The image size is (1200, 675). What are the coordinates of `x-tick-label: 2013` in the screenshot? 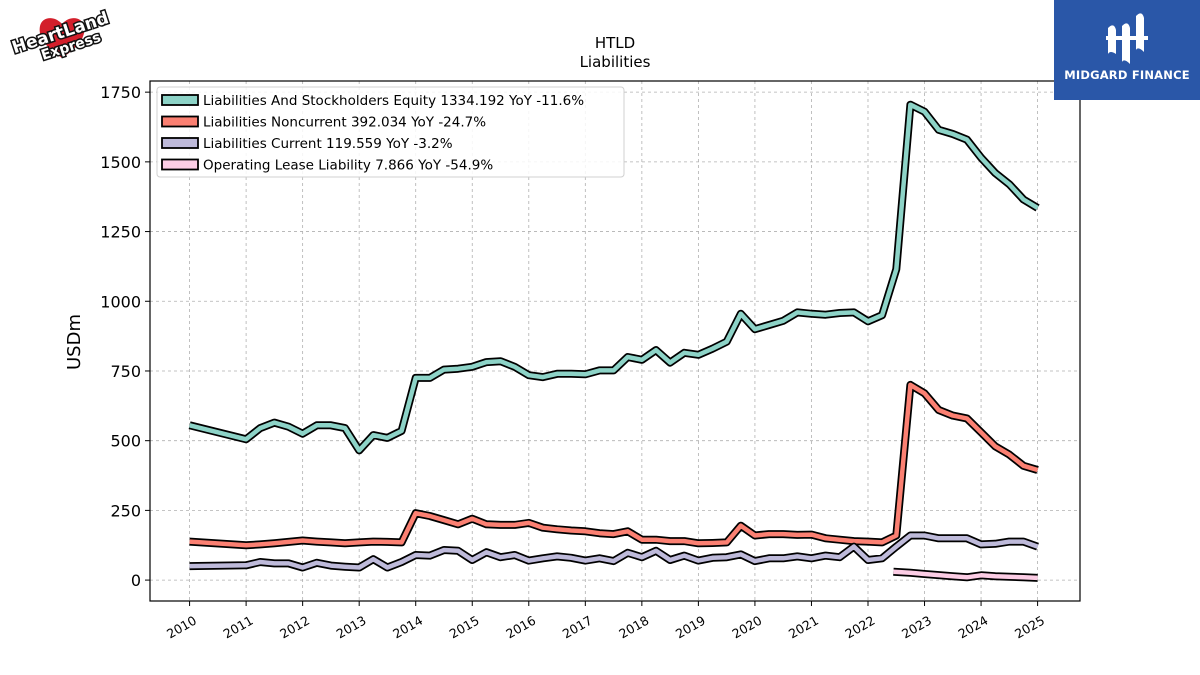 It's located at (351, 627).